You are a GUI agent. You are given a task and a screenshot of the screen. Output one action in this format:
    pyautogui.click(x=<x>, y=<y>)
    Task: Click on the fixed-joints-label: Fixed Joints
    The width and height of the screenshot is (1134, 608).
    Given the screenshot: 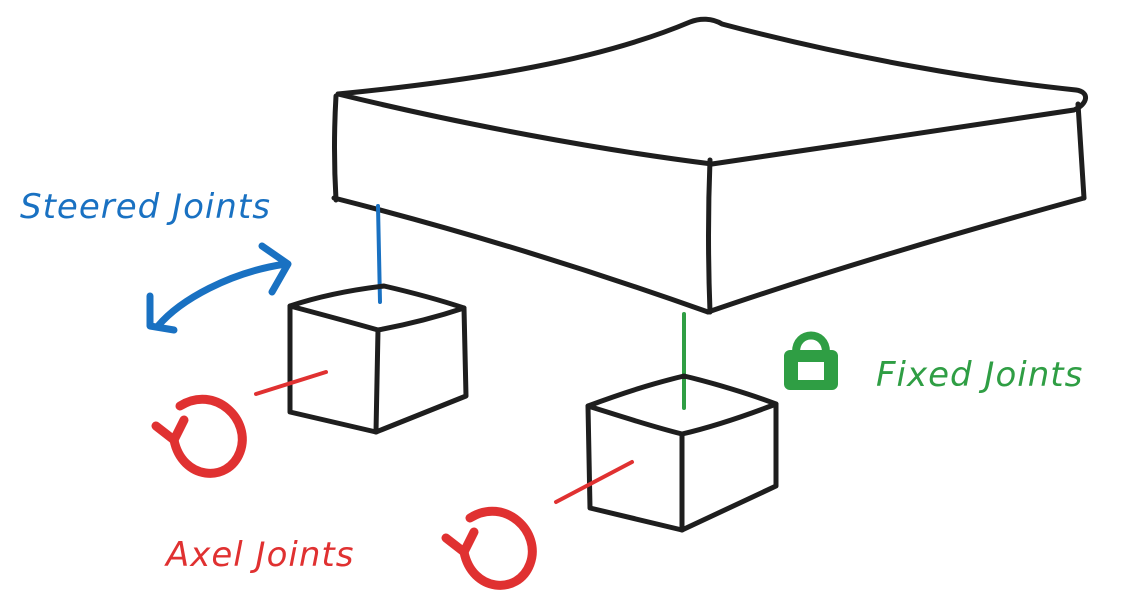 What is the action you would take?
    pyautogui.click(x=979, y=375)
    